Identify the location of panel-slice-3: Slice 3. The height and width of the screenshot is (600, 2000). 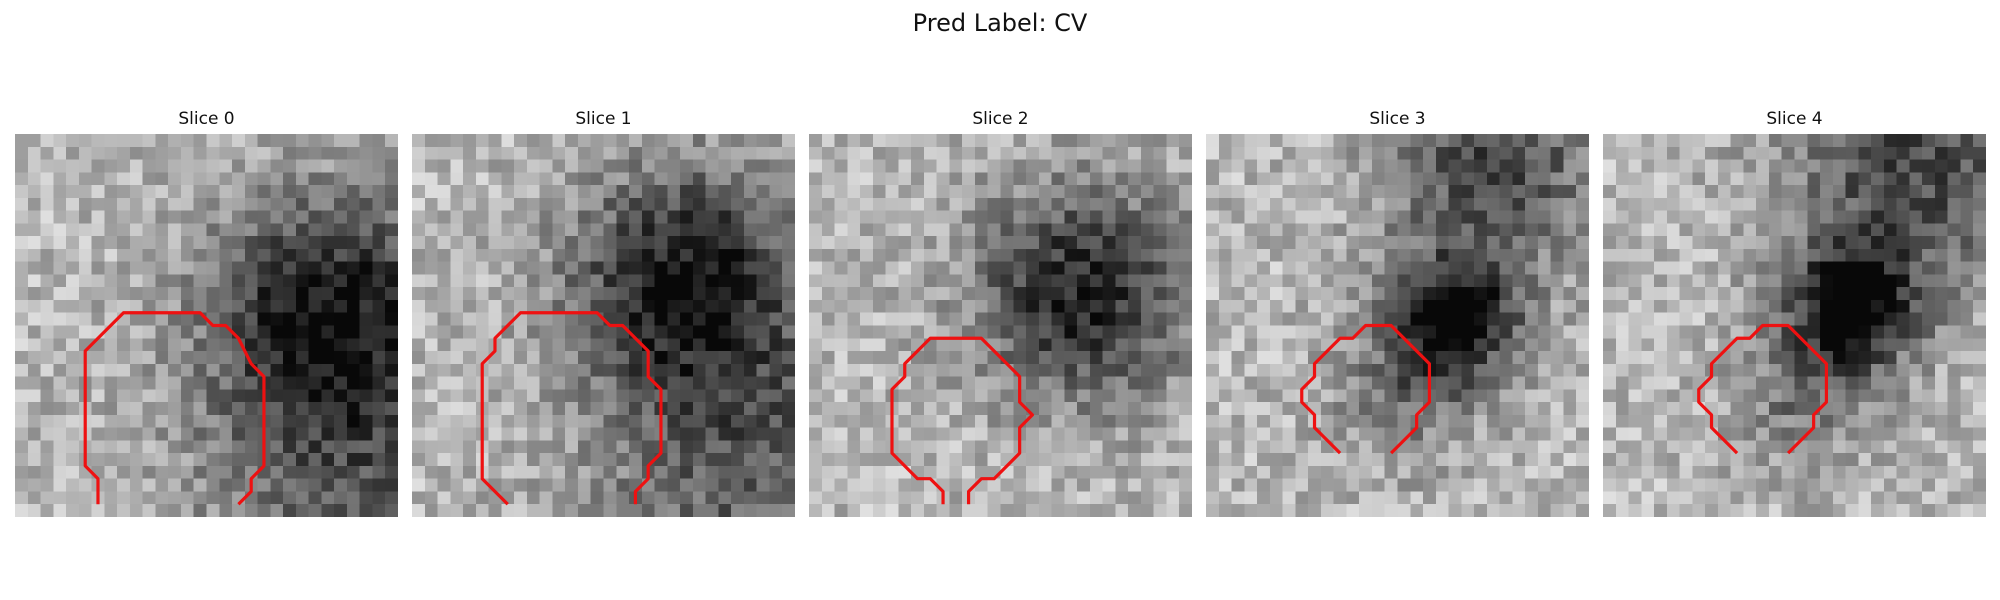
(1397, 312).